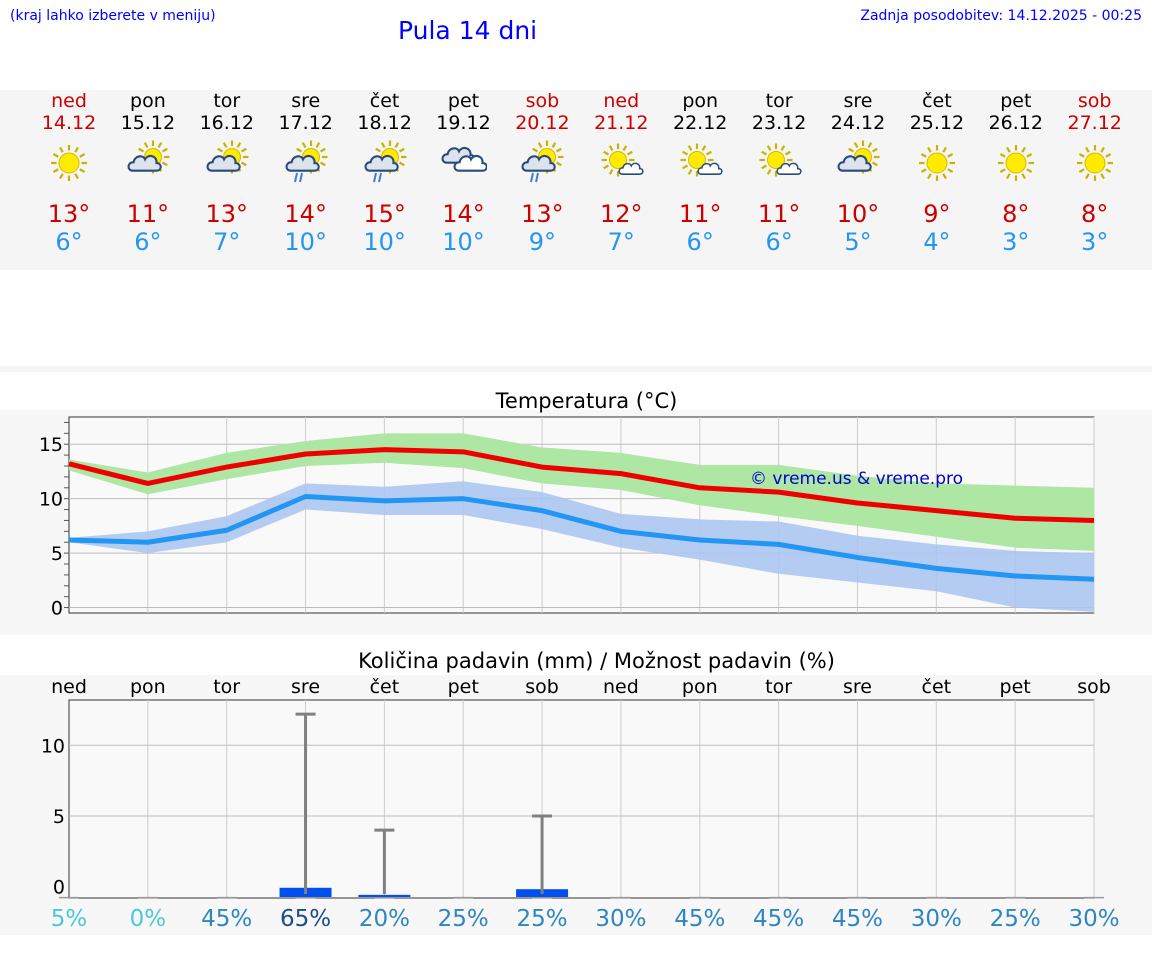 The image size is (1152, 975). I want to click on min-temp: 3°, so click(1016, 242).